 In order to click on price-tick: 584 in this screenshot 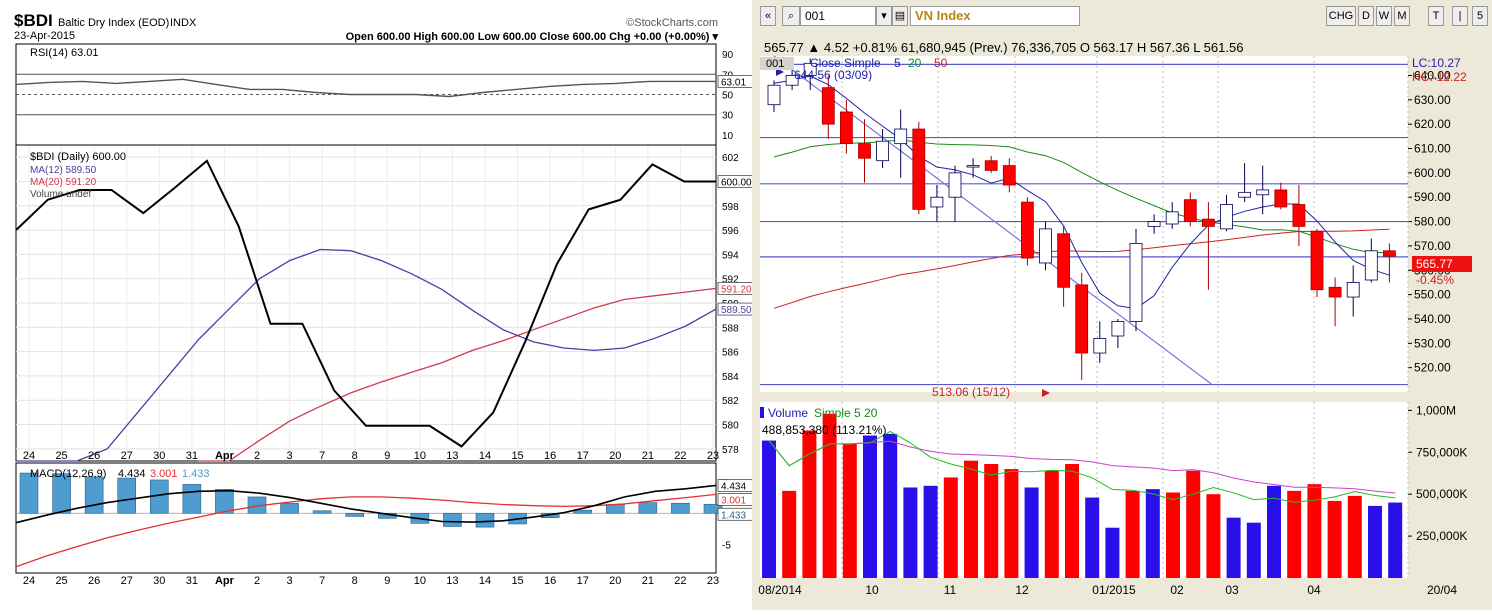, I will do `click(730, 377)`.